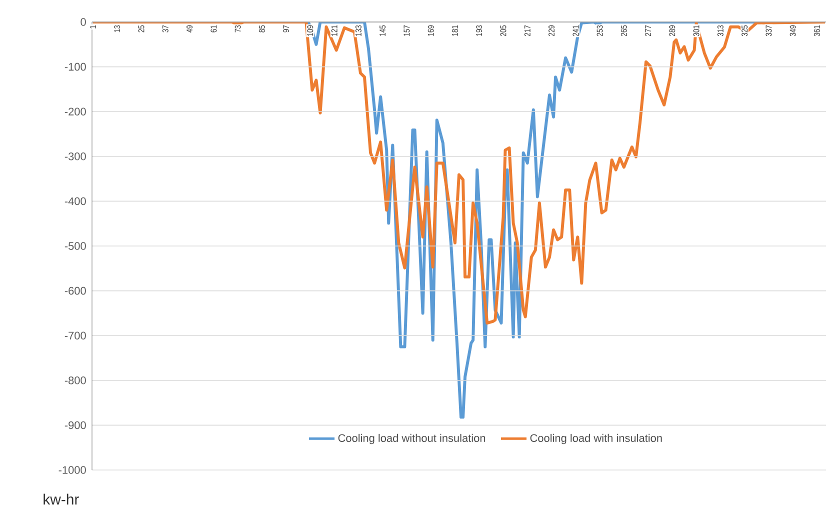 Image resolution: width=839 pixels, height=521 pixels. I want to click on x-tick-label: 217, so click(527, 30).